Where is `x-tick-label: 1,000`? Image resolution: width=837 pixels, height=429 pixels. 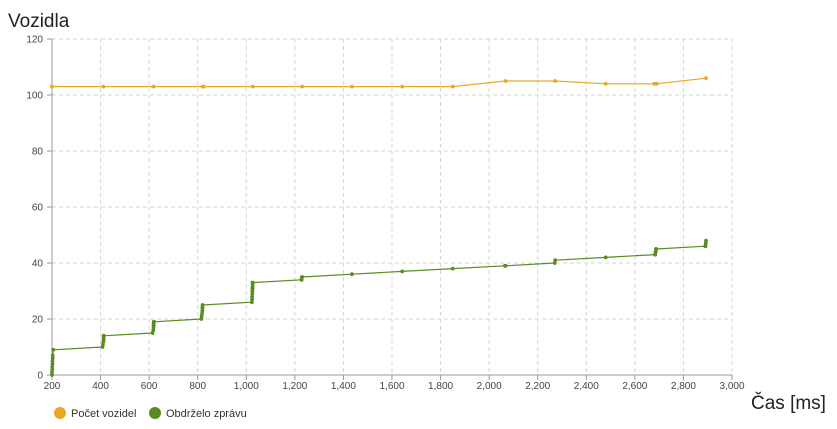 x-tick-label: 1,000 is located at coordinates (246, 386).